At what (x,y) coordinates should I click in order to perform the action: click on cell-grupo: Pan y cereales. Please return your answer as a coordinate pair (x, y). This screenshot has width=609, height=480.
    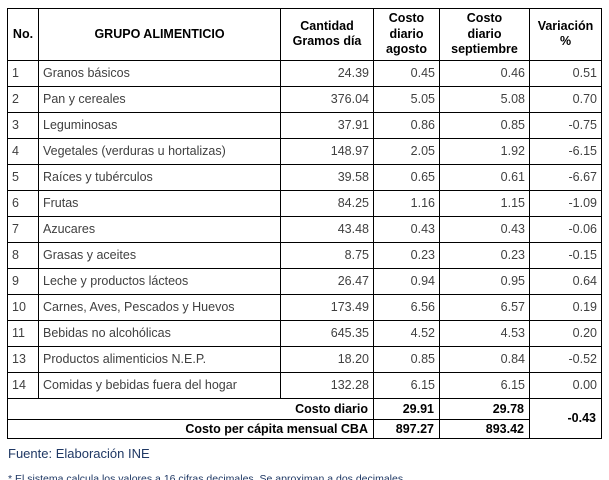
    Looking at the image, I should click on (159, 99).